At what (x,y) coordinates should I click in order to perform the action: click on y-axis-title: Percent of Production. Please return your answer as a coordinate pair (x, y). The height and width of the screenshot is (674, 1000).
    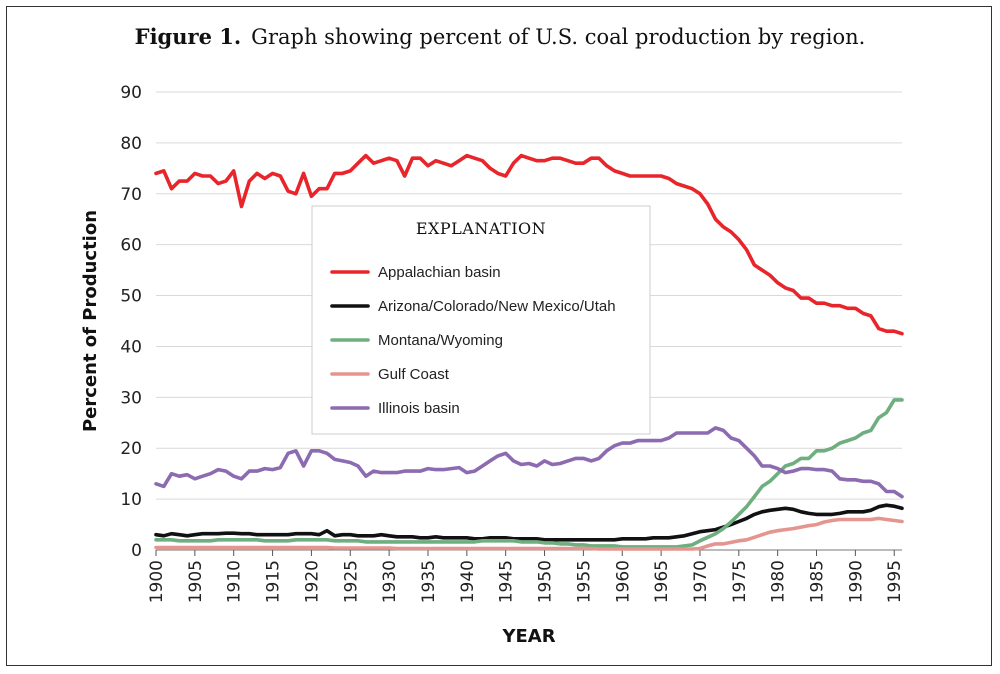
    Looking at the image, I should click on (90, 321).